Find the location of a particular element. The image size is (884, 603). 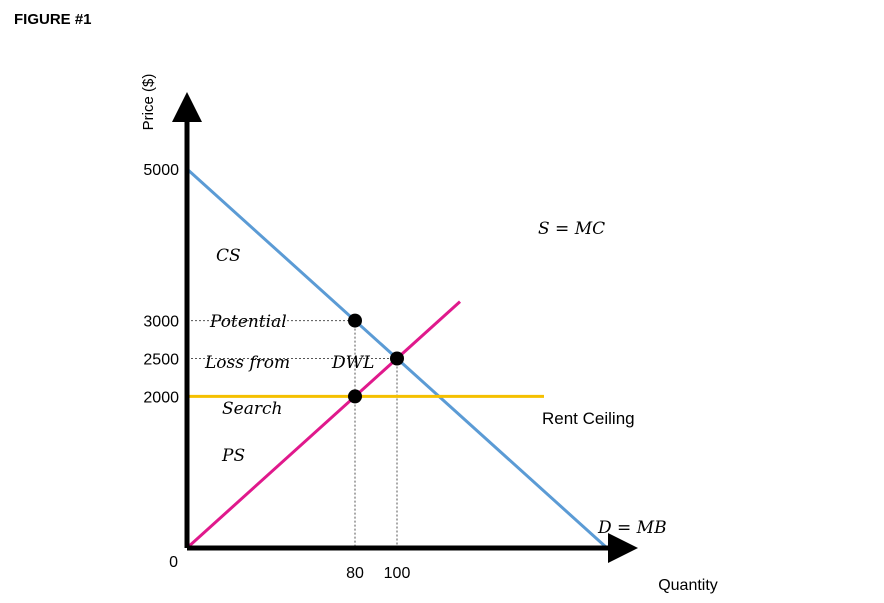

annotation-search: Search is located at coordinates (252, 409).